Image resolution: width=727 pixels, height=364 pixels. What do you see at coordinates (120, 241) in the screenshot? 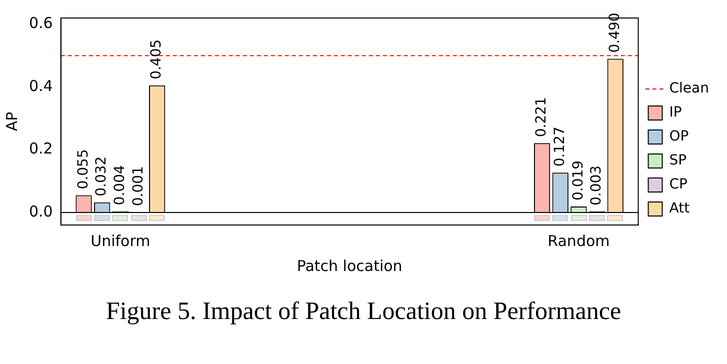
I see `x-tick-label: Uniform` at bounding box center [120, 241].